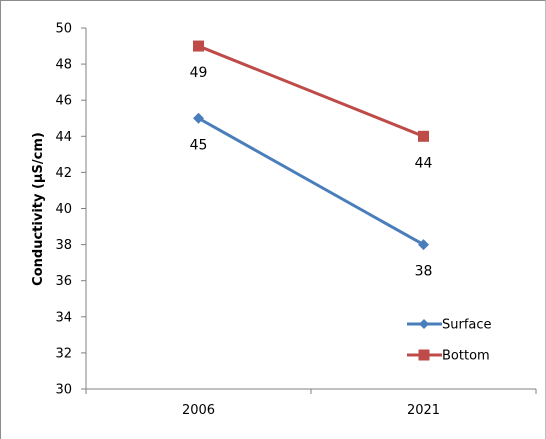 The width and height of the screenshot is (546, 439). Describe the element at coordinates (63, 173) in the screenshot. I see `y-tick-label: 42` at that location.